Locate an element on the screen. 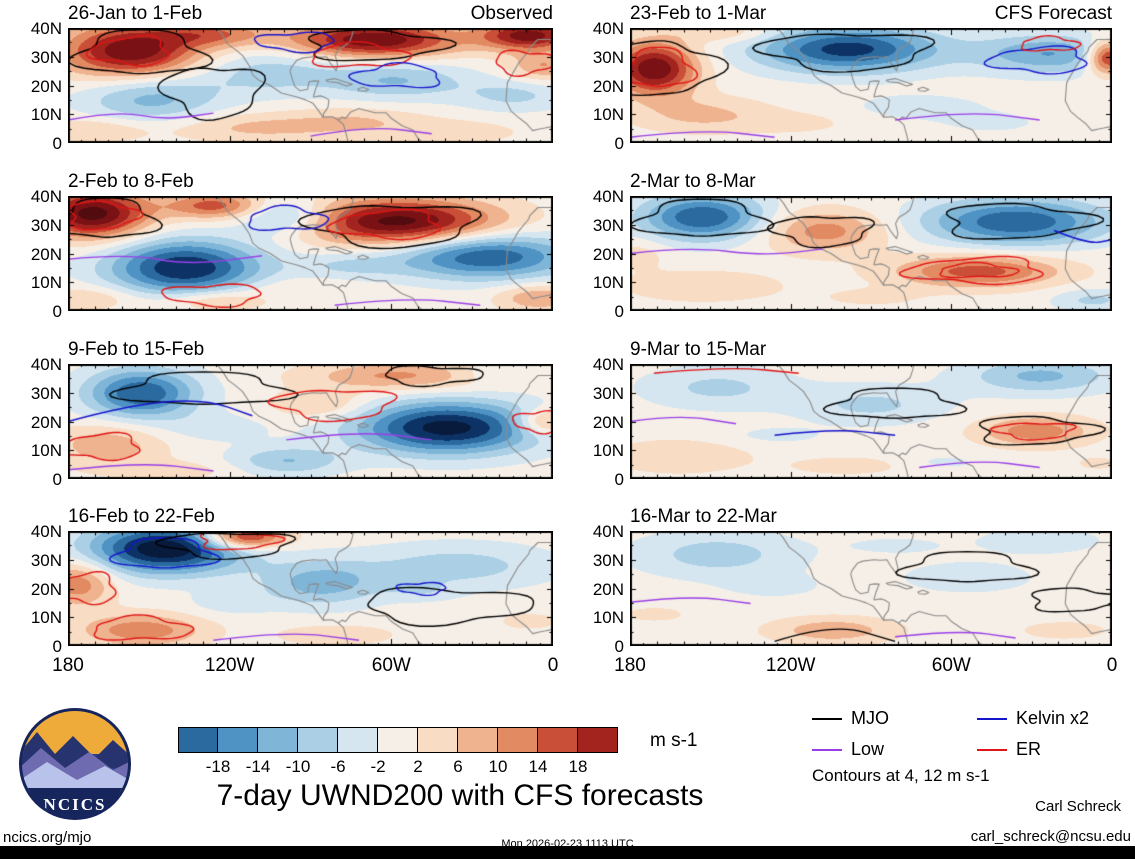  legend-label: Kelvin x2 is located at coordinates (1053, 718).